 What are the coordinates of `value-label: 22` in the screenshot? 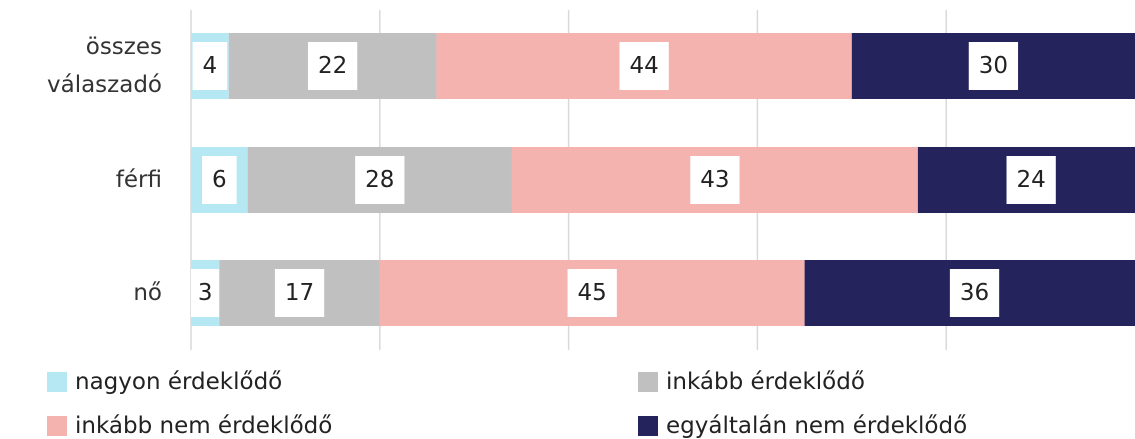 It's located at (332, 66).